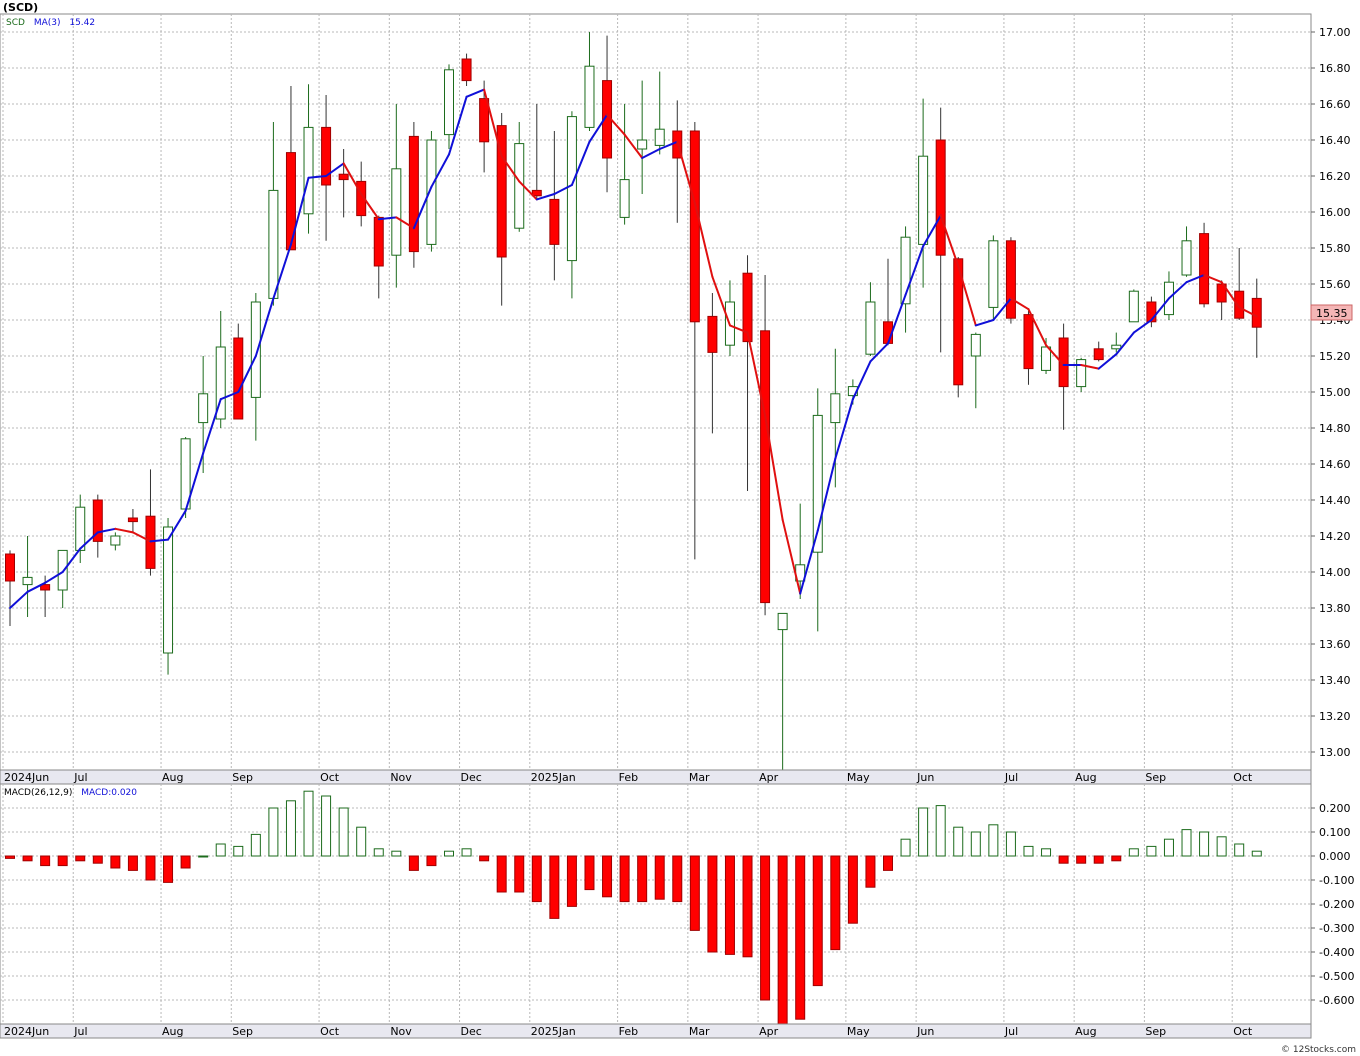 Image resolution: width=1360 pixels, height=1056 pixels. What do you see at coordinates (330, 1031) in the screenshot?
I see `month-label: Oct` at bounding box center [330, 1031].